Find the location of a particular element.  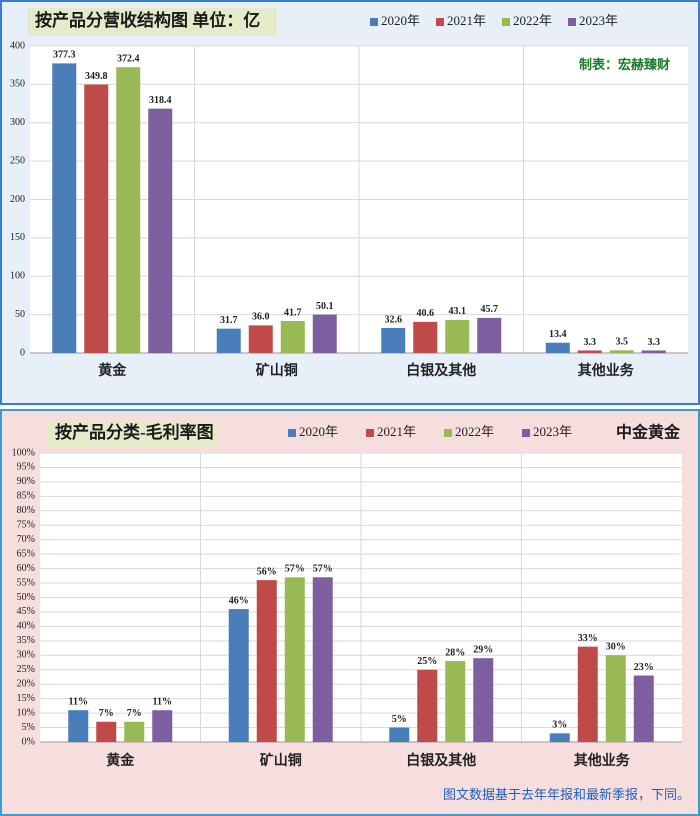

y-tick-label: 50 is located at coordinates (20, 314).